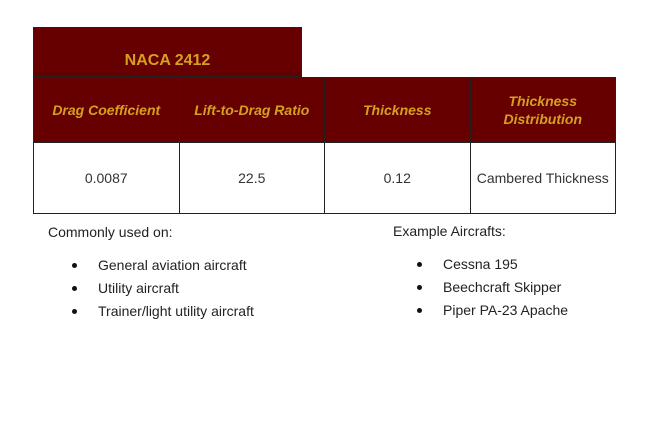 This screenshot has width=648, height=421. What do you see at coordinates (163, 265) in the screenshot?
I see `list-item: General aviation aircraft` at bounding box center [163, 265].